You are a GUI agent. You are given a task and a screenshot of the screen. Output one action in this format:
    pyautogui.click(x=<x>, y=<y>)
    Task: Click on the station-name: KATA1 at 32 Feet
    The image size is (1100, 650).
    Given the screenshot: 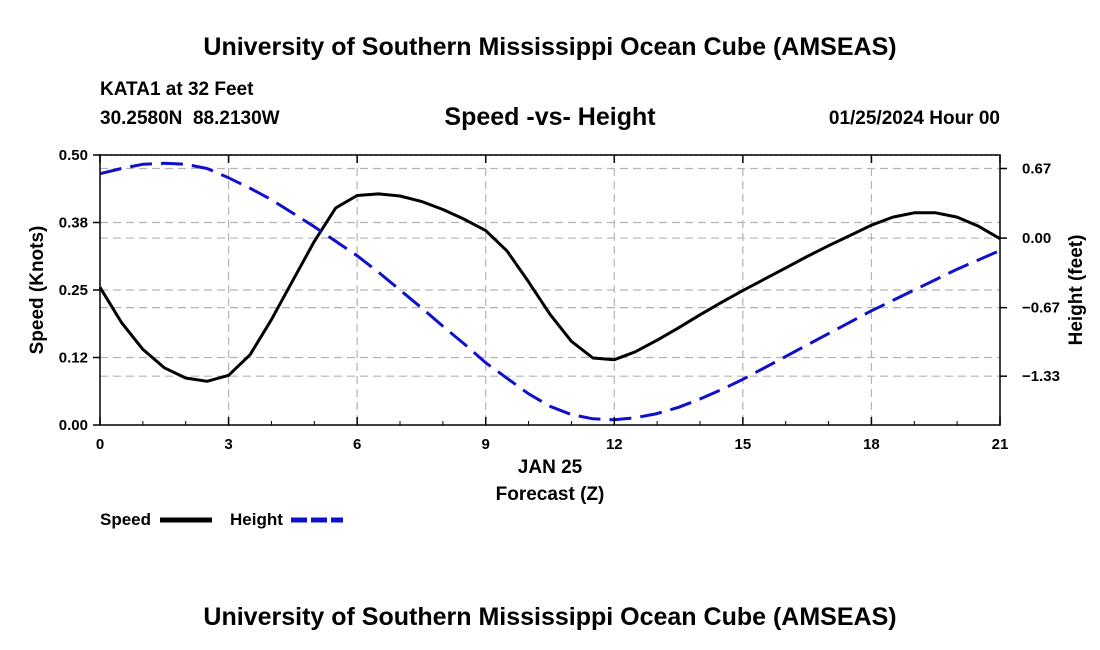 What is the action you would take?
    pyautogui.click(x=177, y=89)
    